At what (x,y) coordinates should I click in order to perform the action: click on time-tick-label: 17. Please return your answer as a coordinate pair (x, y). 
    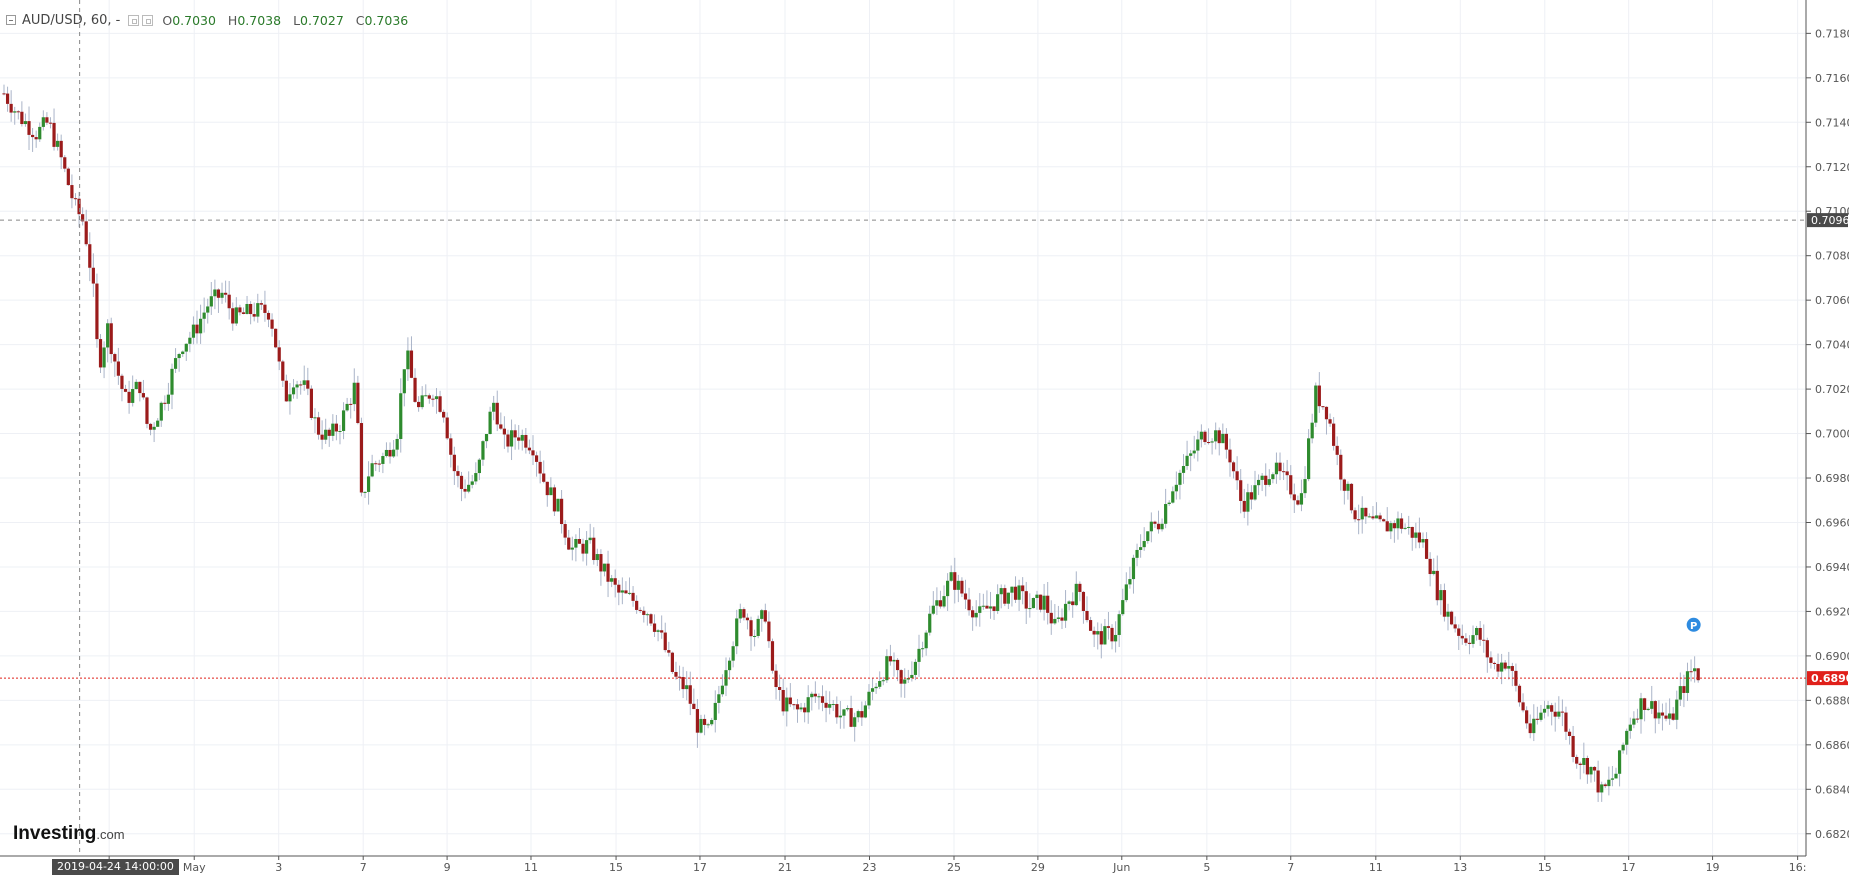
    Looking at the image, I should click on (700, 867).